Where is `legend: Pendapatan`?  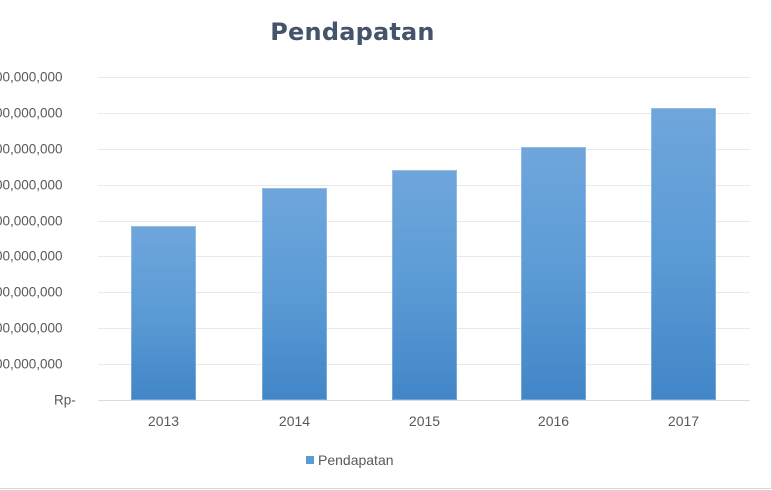
legend: Pendapatan is located at coordinates (350, 460).